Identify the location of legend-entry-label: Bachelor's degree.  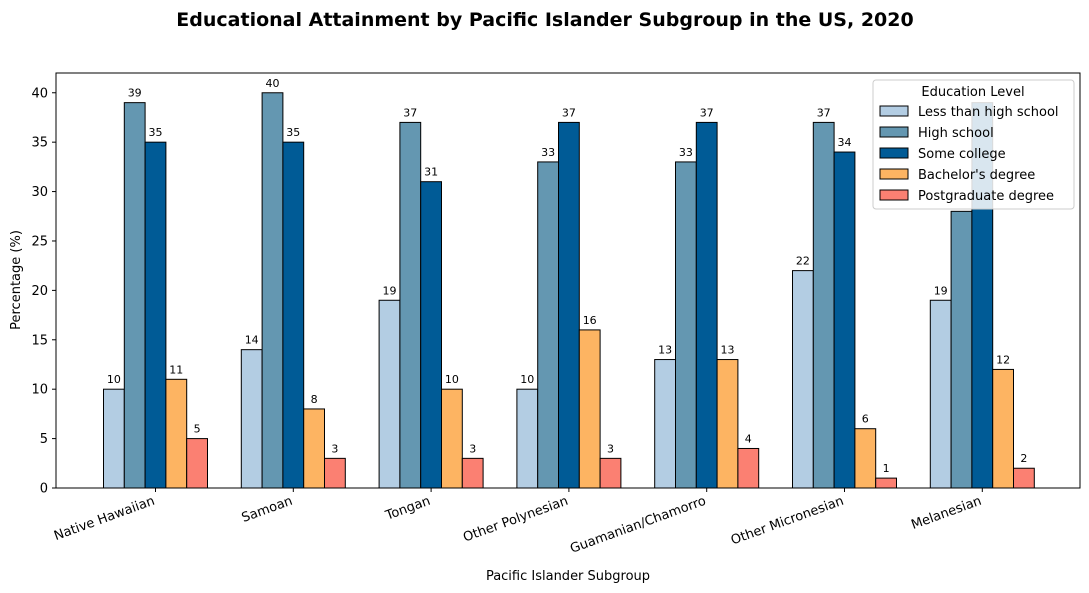
(976, 175).